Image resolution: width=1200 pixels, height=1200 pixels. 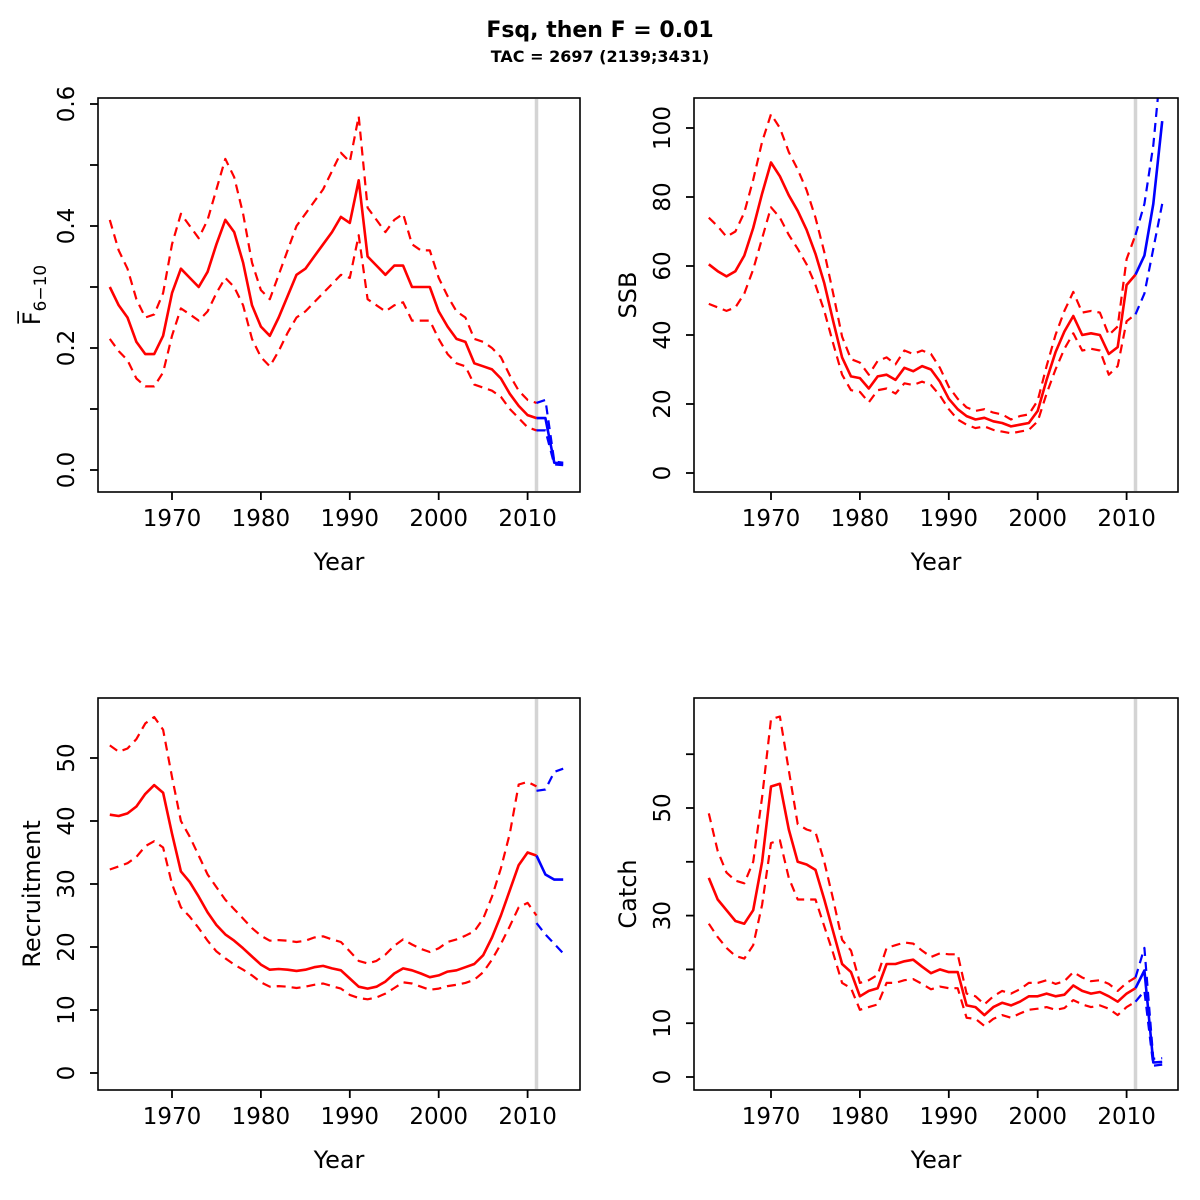 What do you see at coordinates (663, 128) in the screenshot?
I see `y-tick-label: 100` at bounding box center [663, 128].